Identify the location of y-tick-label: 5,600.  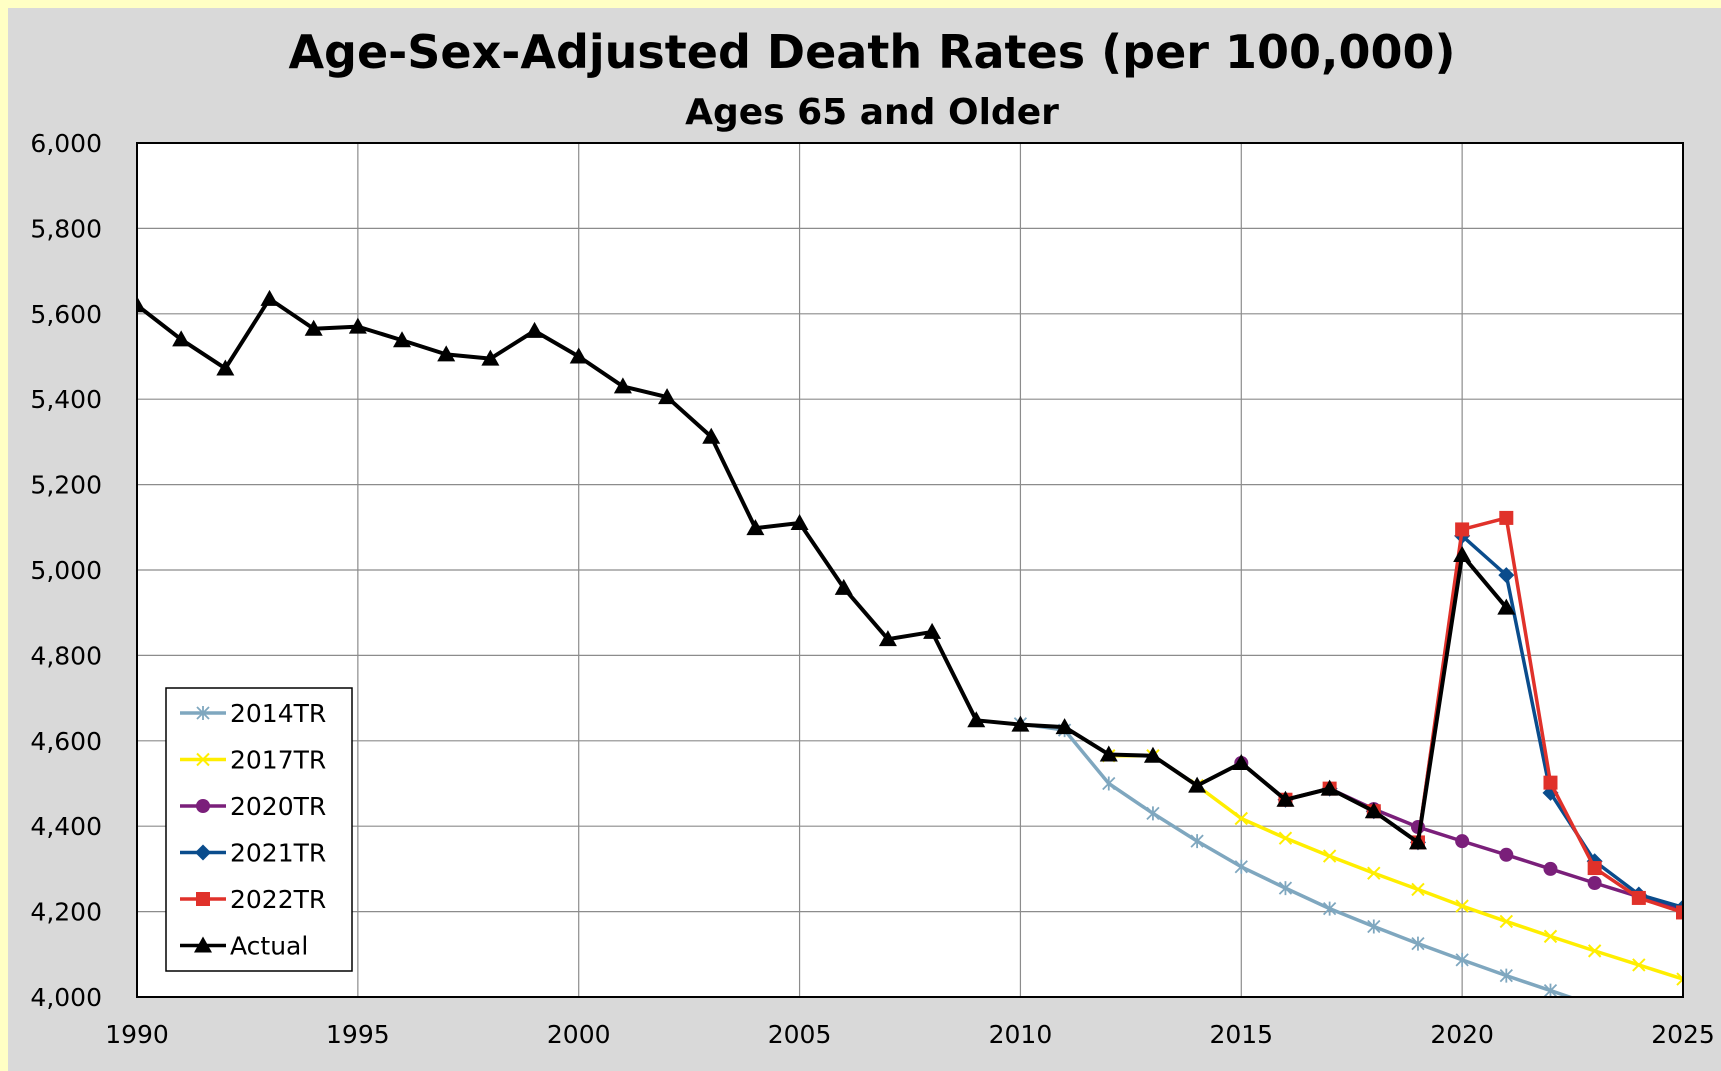
(66, 314).